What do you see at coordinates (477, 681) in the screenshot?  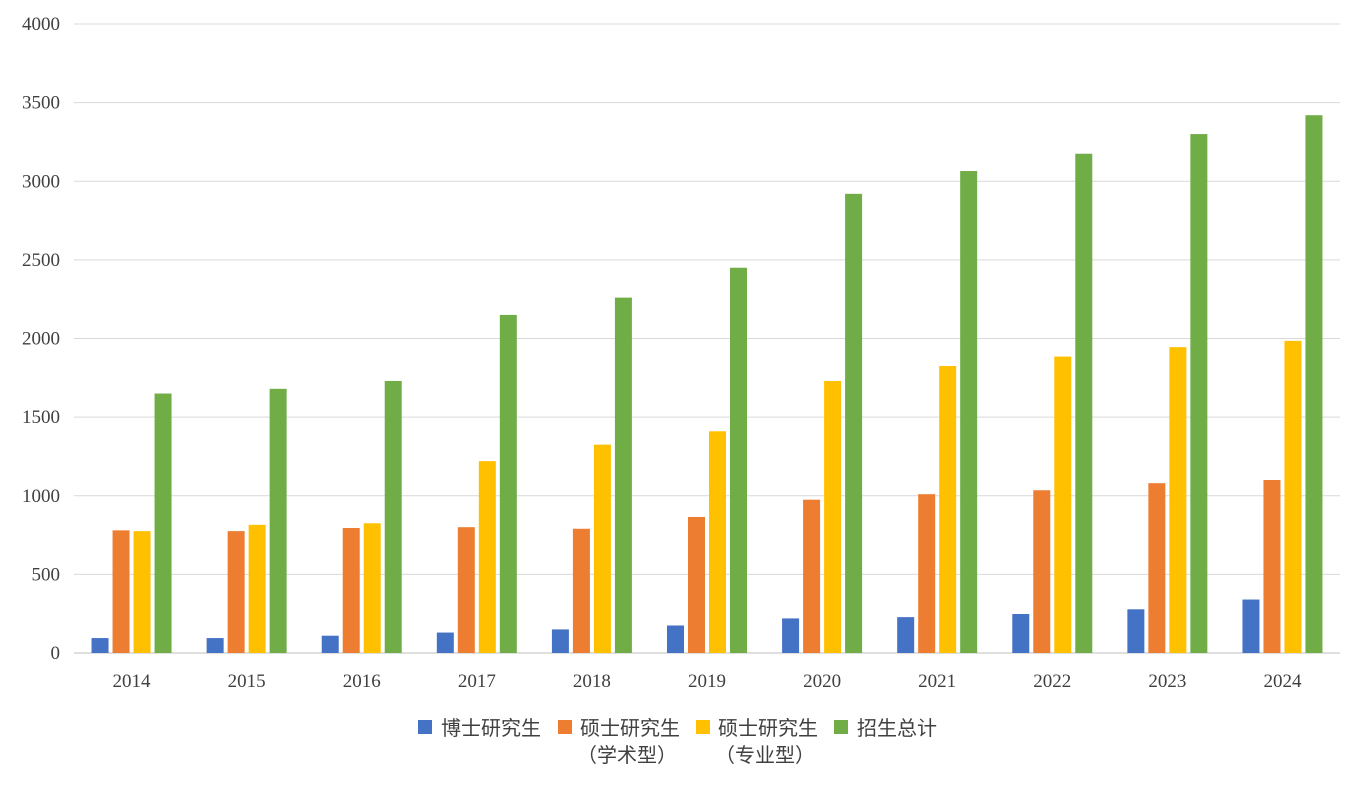 I see `x-tick-label: 2017` at bounding box center [477, 681].